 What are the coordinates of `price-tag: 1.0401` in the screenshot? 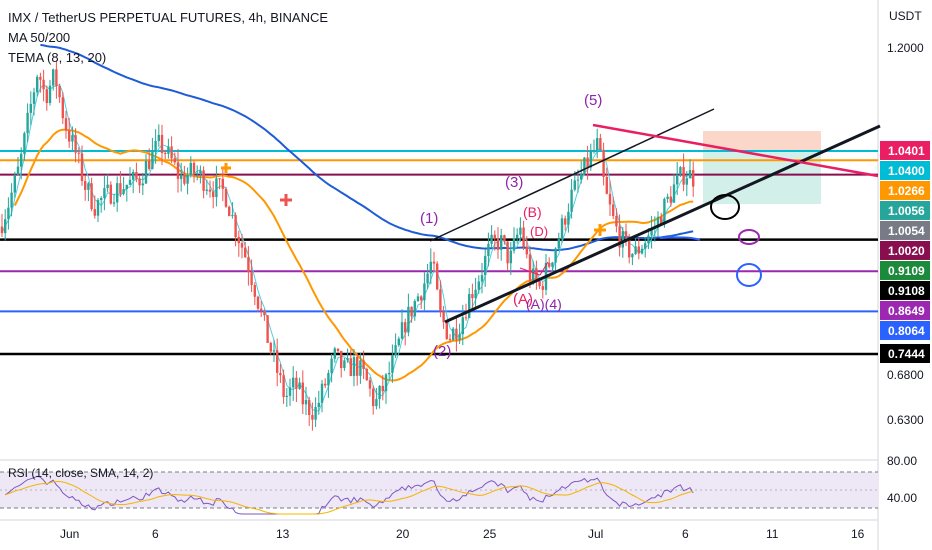 It's located at (905, 150).